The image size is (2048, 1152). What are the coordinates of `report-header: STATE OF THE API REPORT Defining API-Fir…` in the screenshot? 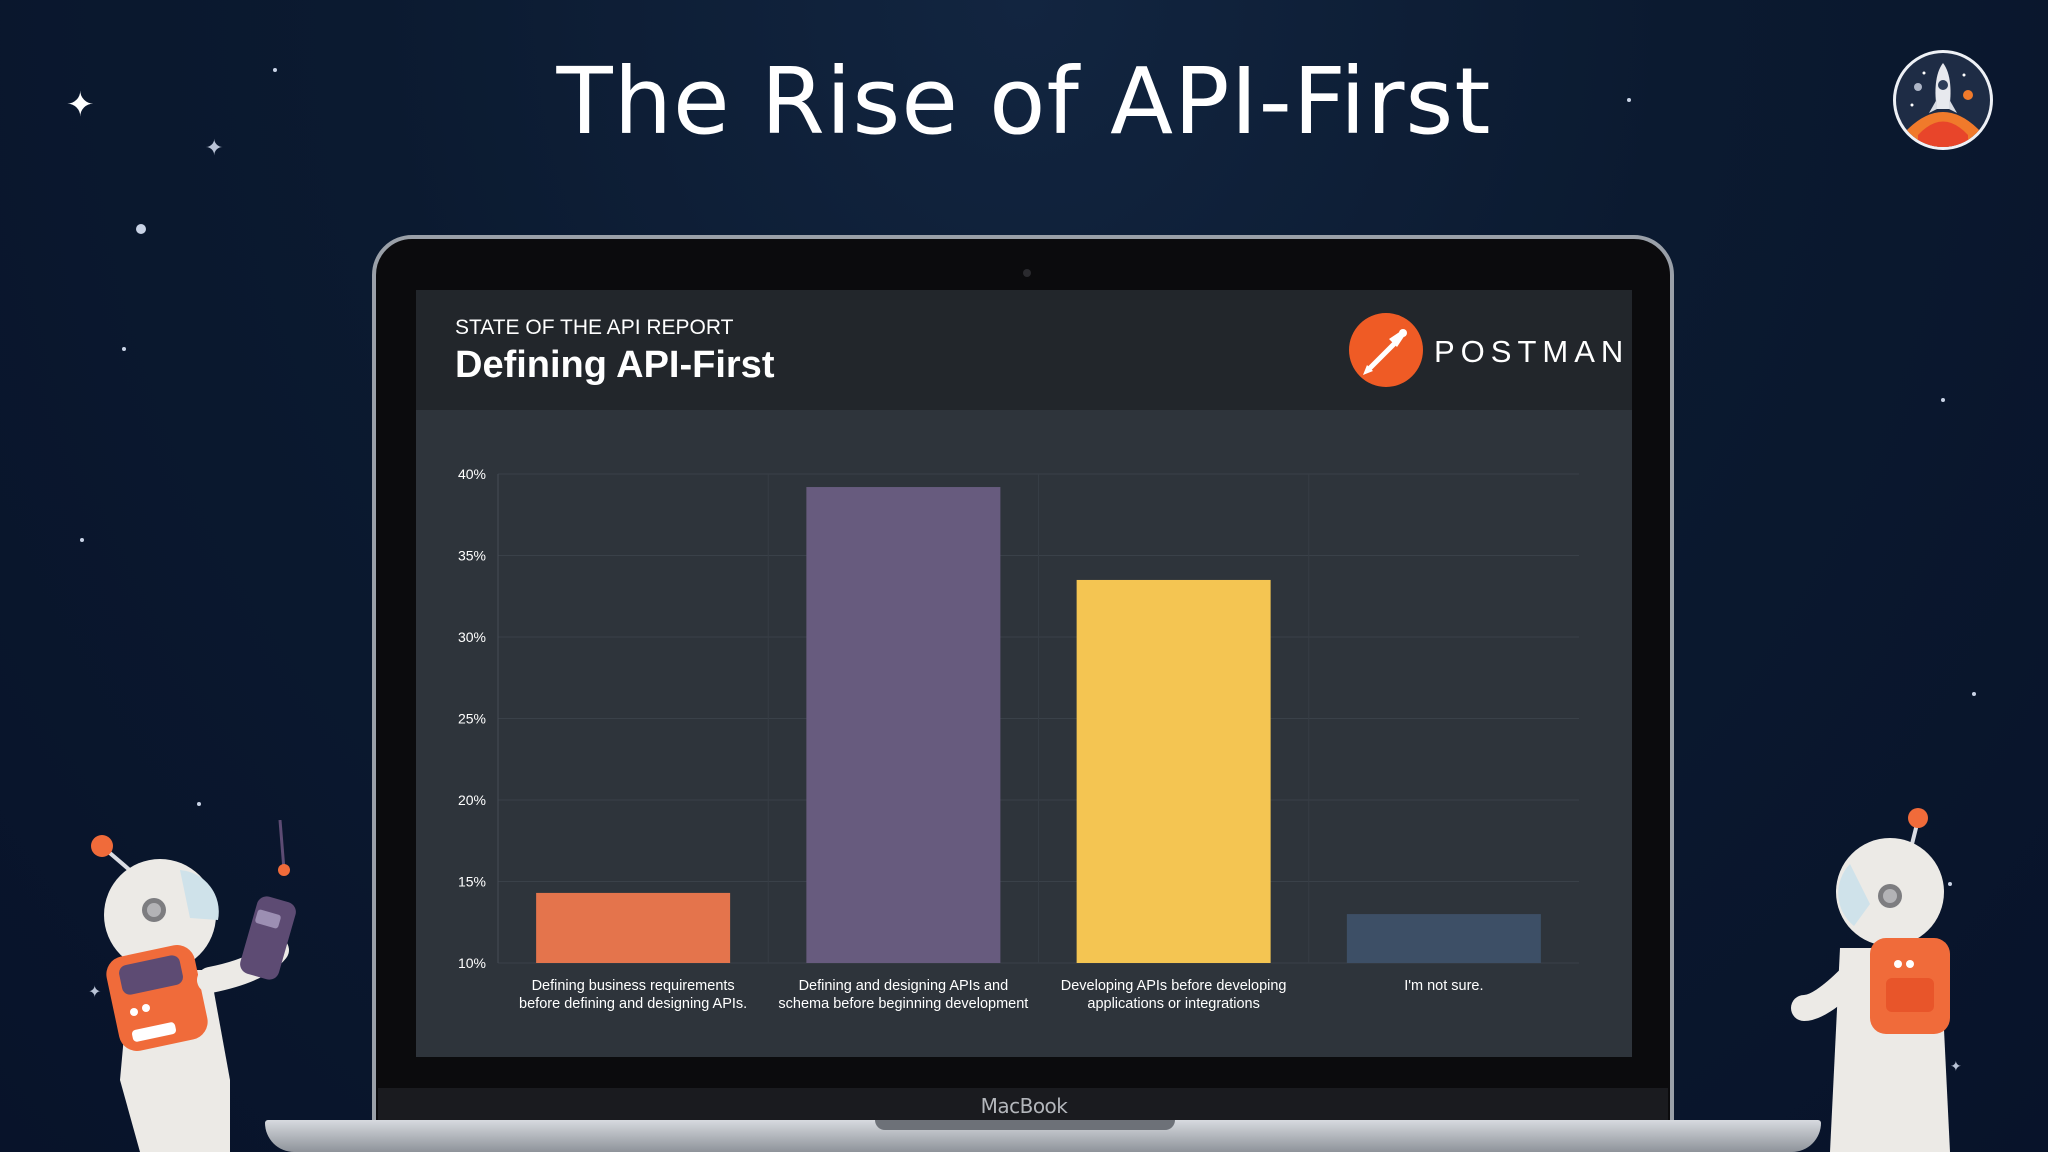 It's located at (1024, 350).